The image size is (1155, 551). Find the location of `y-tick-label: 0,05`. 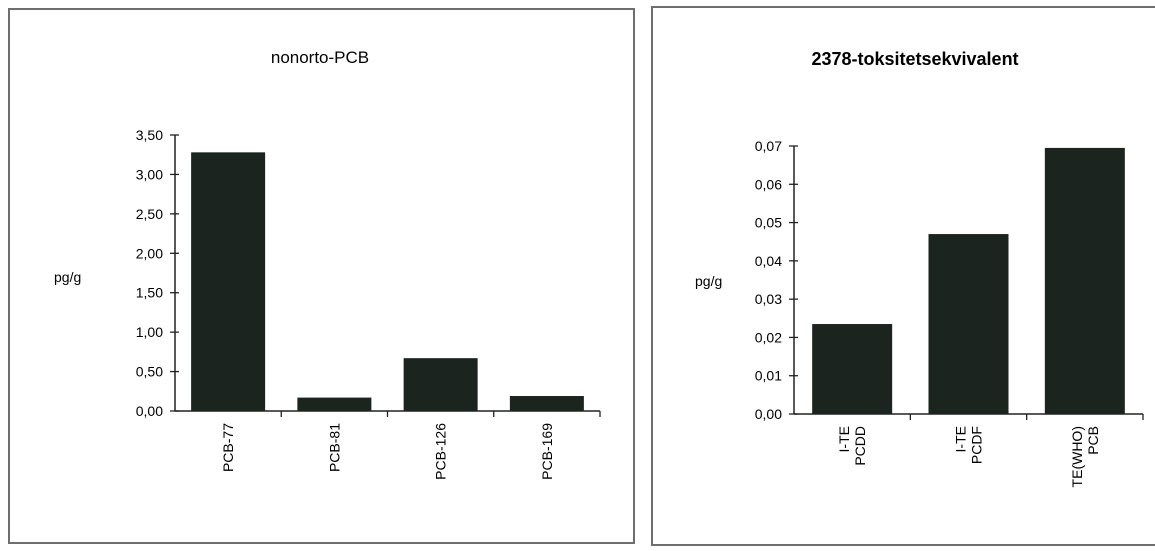

y-tick-label: 0,05 is located at coordinates (768, 223).